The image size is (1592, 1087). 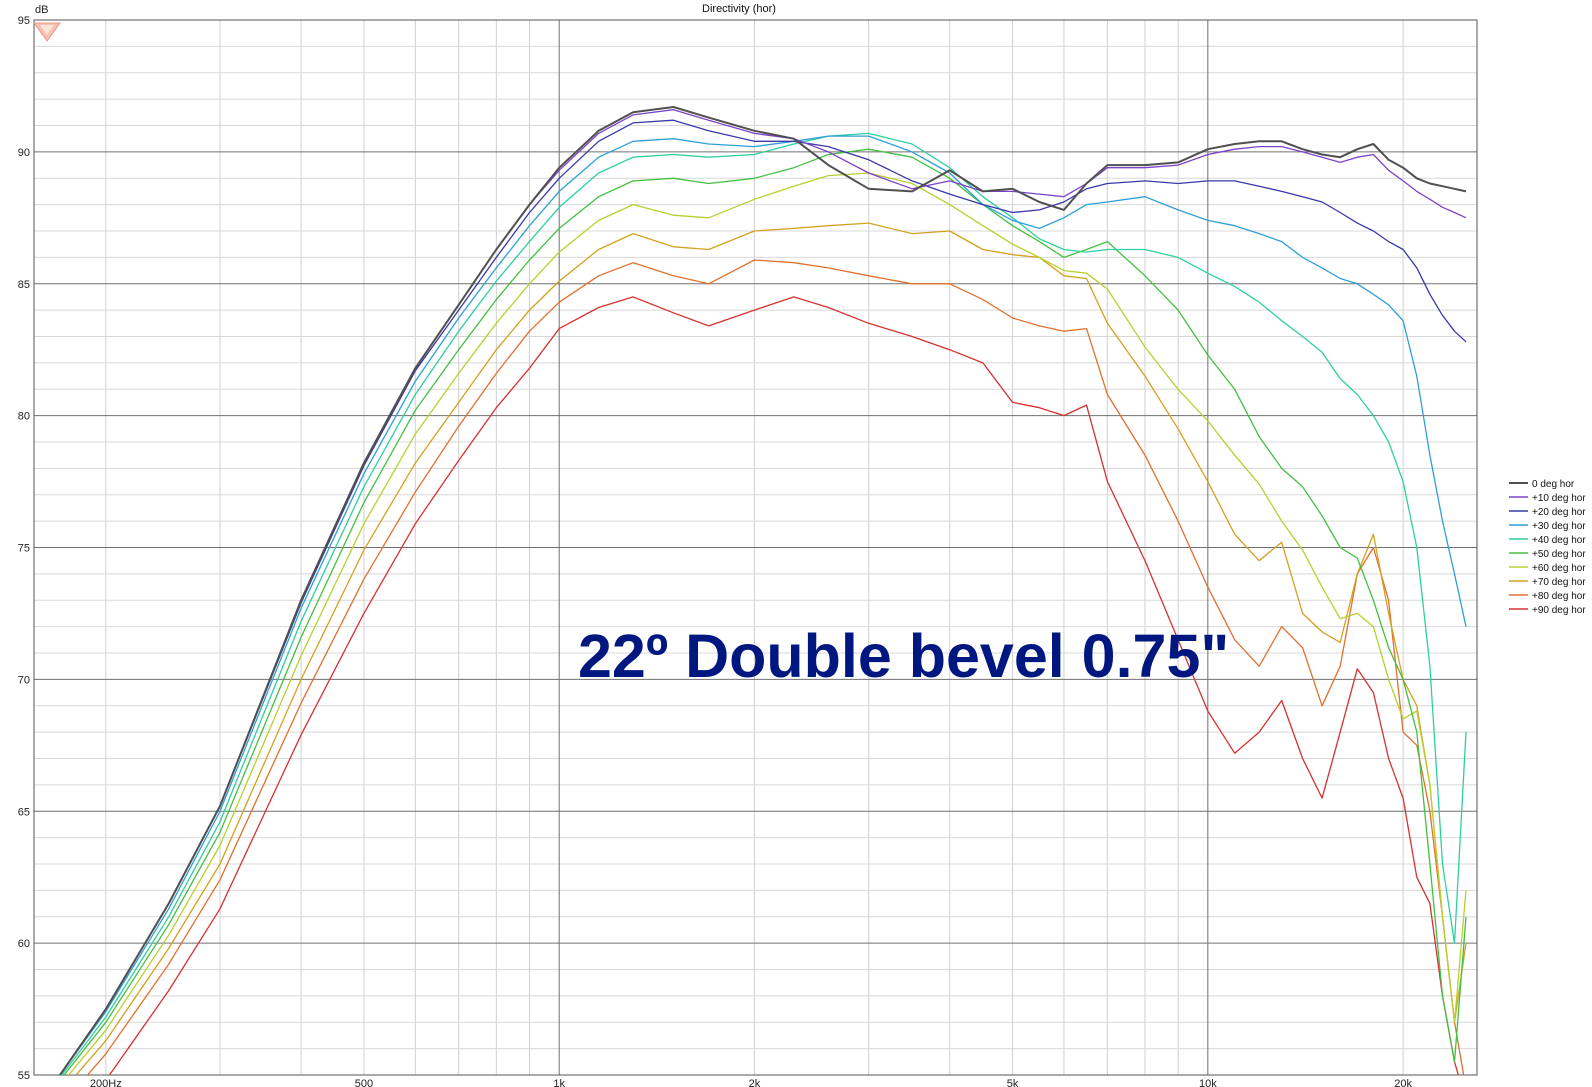 What do you see at coordinates (24, 944) in the screenshot?
I see `y-tick-label: 60` at bounding box center [24, 944].